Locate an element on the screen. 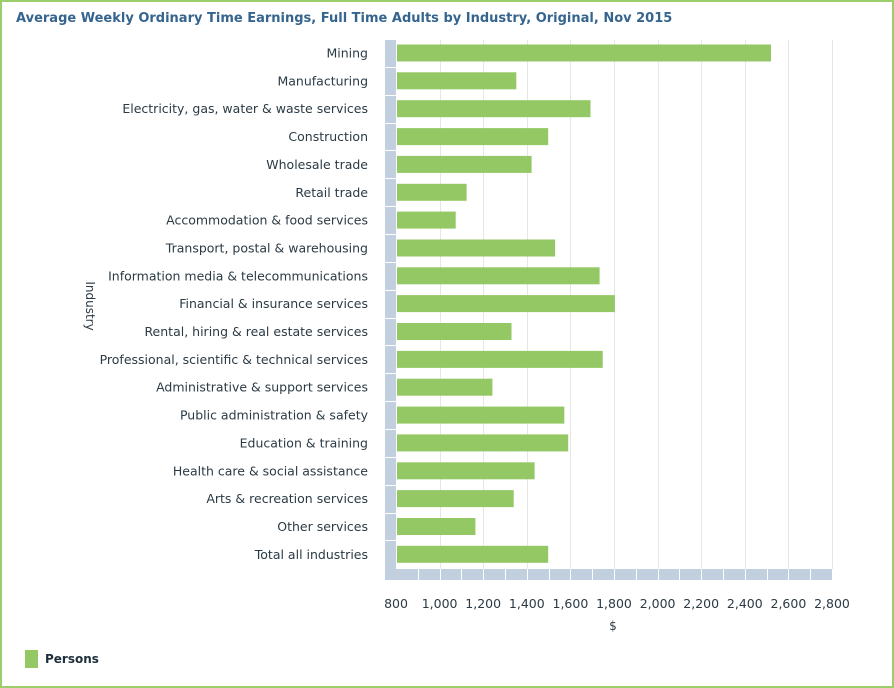  y-axis-band is located at coordinates (390, 310).